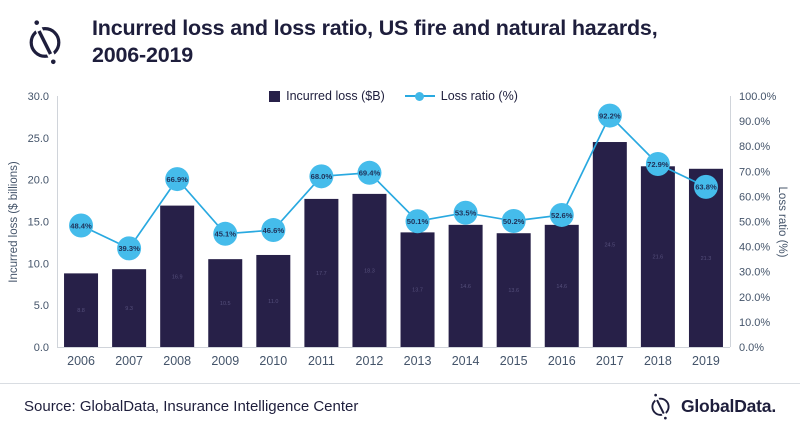 The width and height of the screenshot is (800, 428). I want to click on loss-ratio-label-2011: 68.0%, so click(322, 176).